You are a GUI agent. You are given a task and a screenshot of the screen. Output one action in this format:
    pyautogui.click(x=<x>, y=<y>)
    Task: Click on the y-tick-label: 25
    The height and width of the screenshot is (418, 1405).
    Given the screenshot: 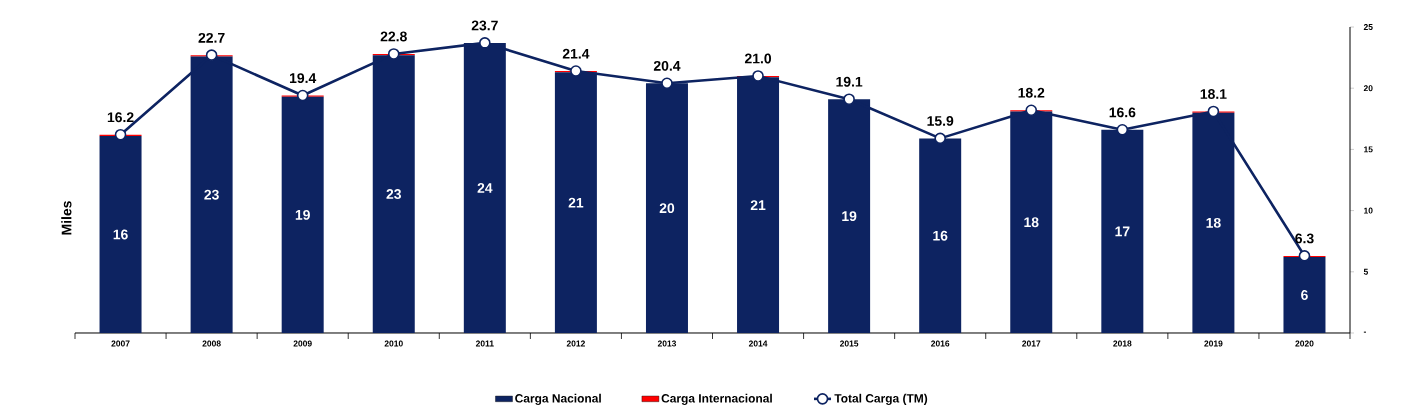 What is the action you would take?
    pyautogui.click(x=1368, y=27)
    